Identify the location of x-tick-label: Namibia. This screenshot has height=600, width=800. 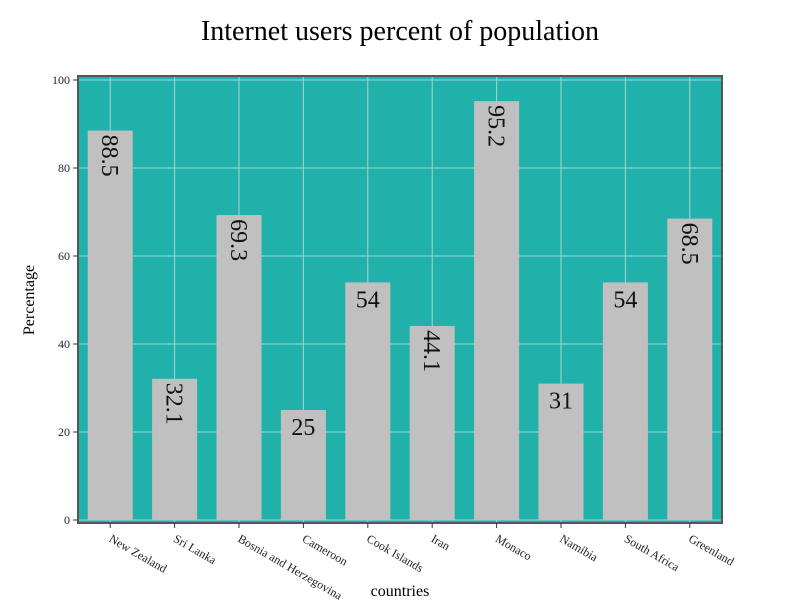
(579, 547).